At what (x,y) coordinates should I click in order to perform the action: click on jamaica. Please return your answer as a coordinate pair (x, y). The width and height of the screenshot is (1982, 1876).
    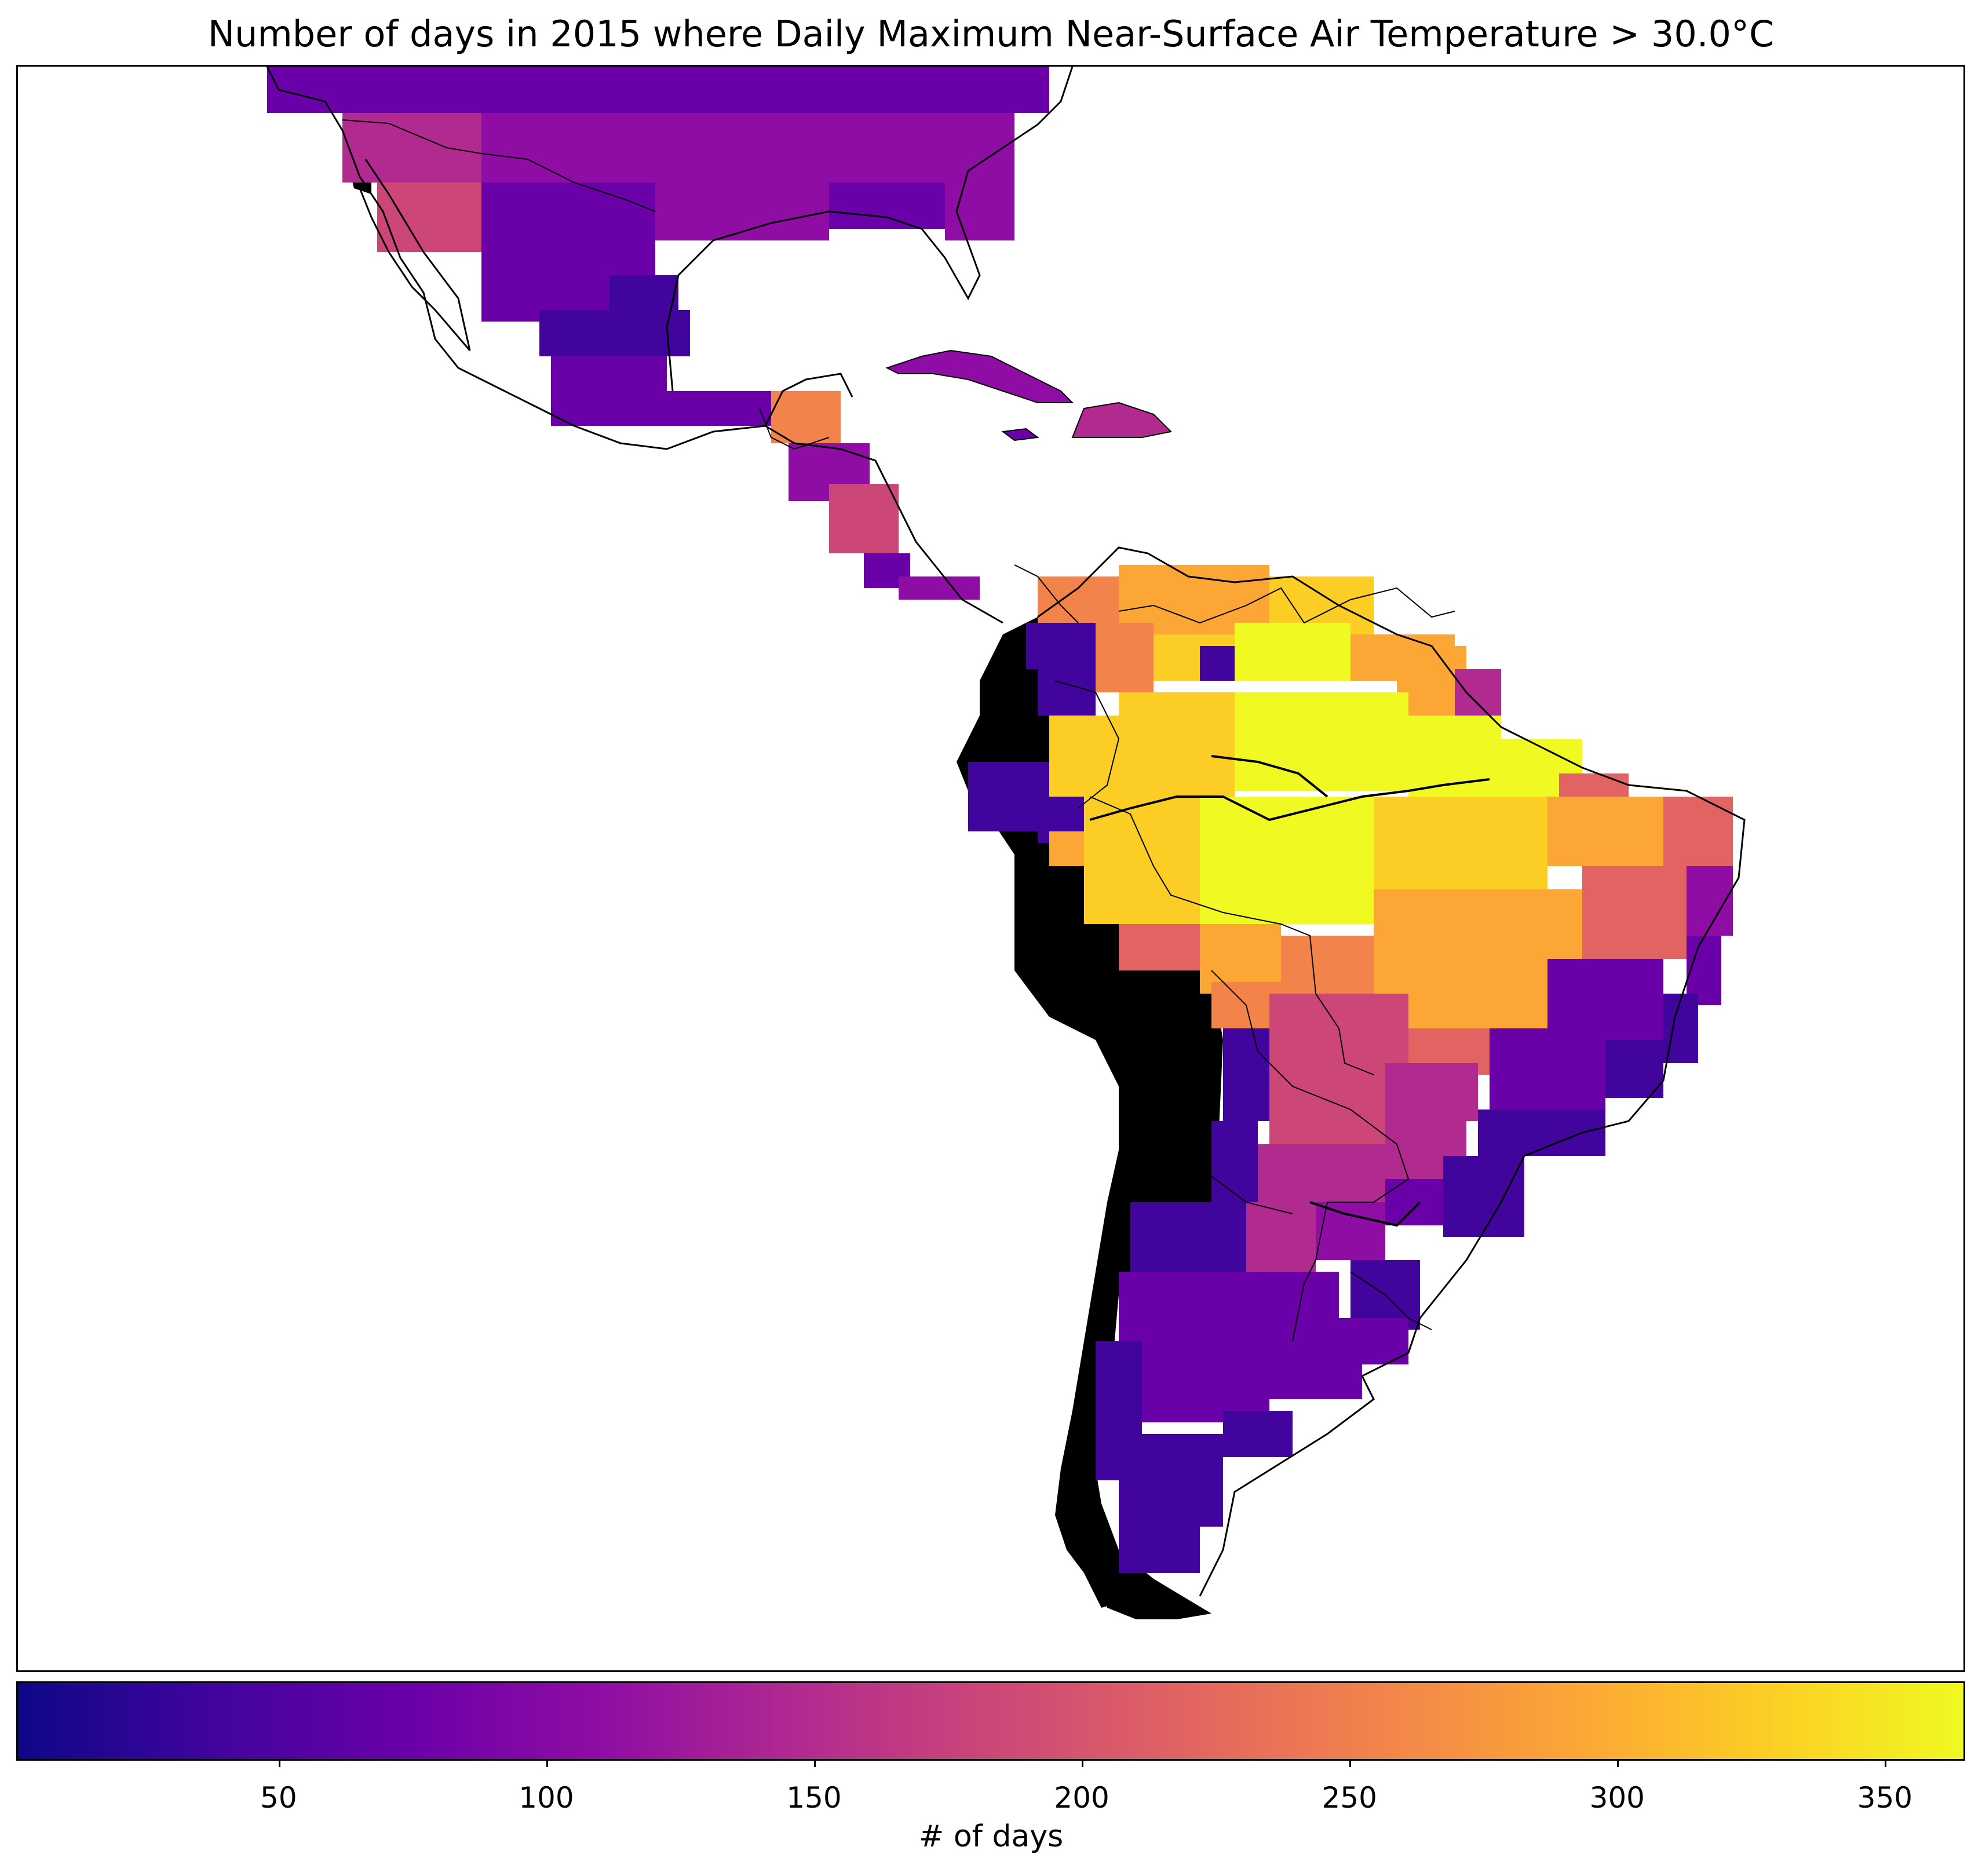
    Looking at the image, I should click on (1020, 434).